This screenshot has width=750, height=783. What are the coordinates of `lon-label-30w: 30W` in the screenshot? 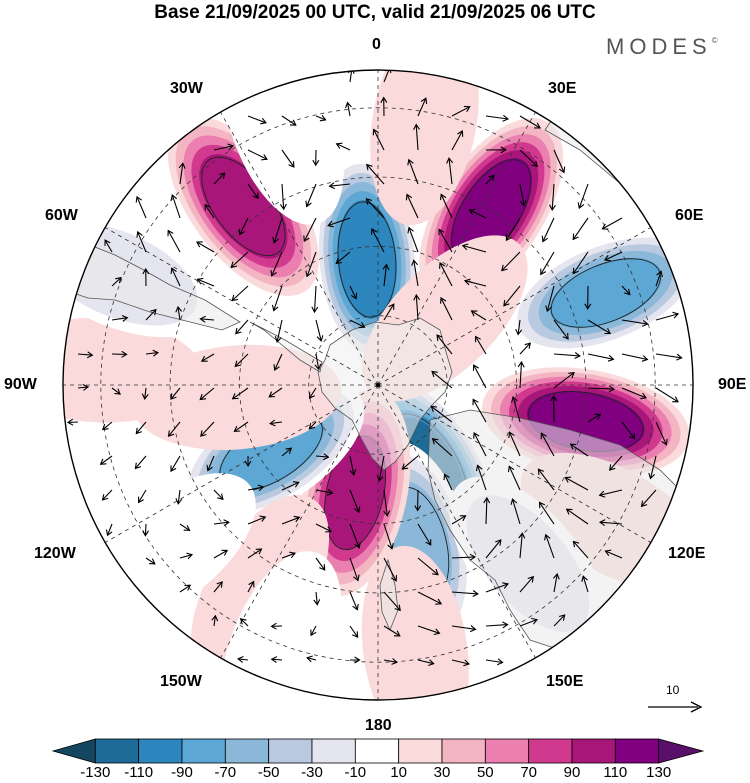 It's located at (186, 88).